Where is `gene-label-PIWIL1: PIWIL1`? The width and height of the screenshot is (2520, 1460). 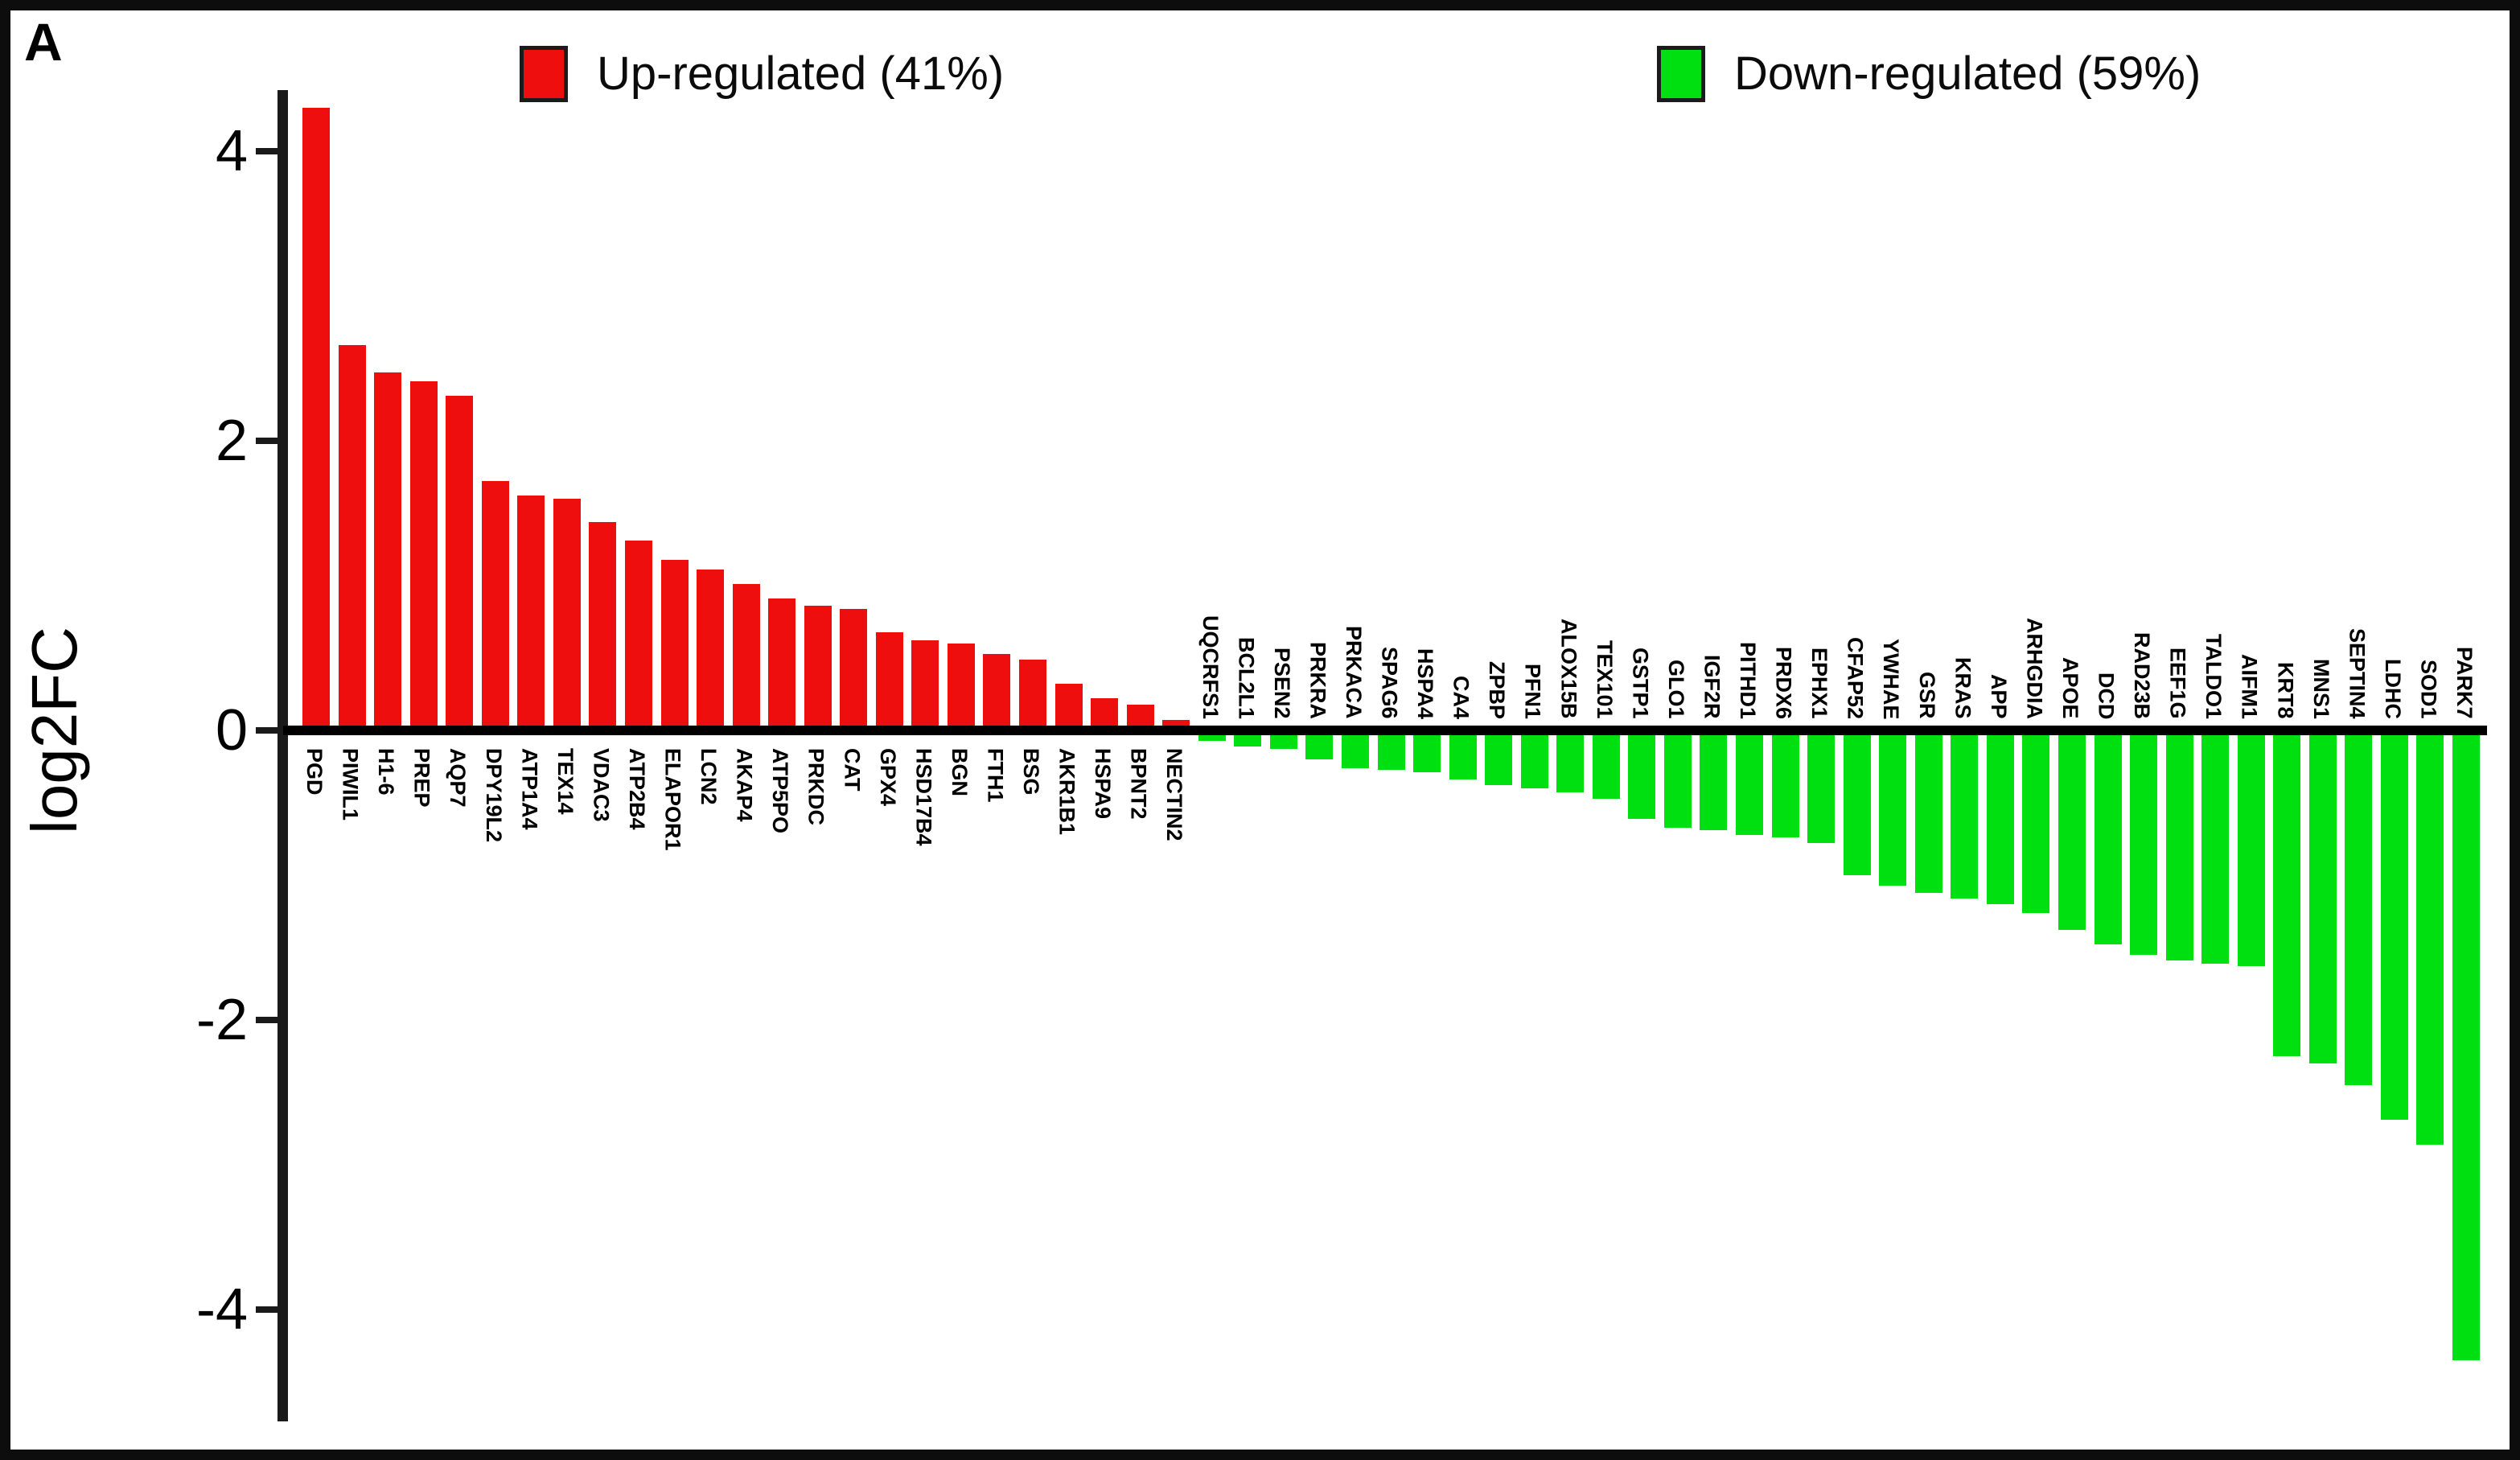
gene-label-PIWIL1: PIWIL1 is located at coordinates (350, 784).